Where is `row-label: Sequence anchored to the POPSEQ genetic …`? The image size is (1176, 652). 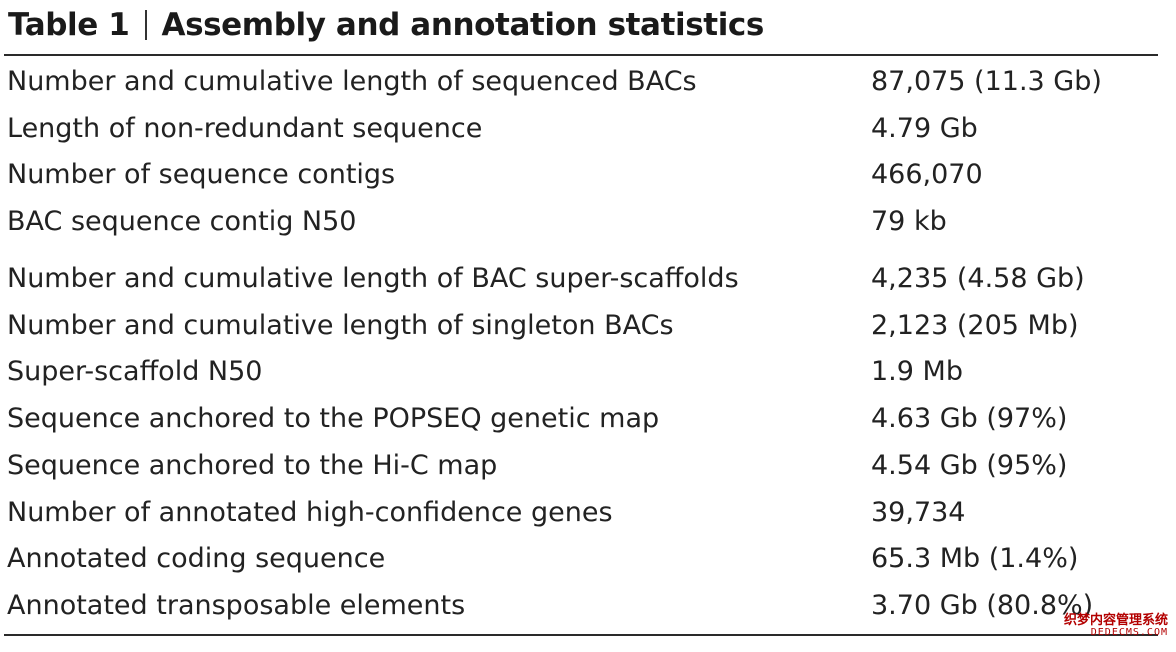
row-label: Sequence anchored to the POPSEQ genetic … is located at coordinates (333, 418).